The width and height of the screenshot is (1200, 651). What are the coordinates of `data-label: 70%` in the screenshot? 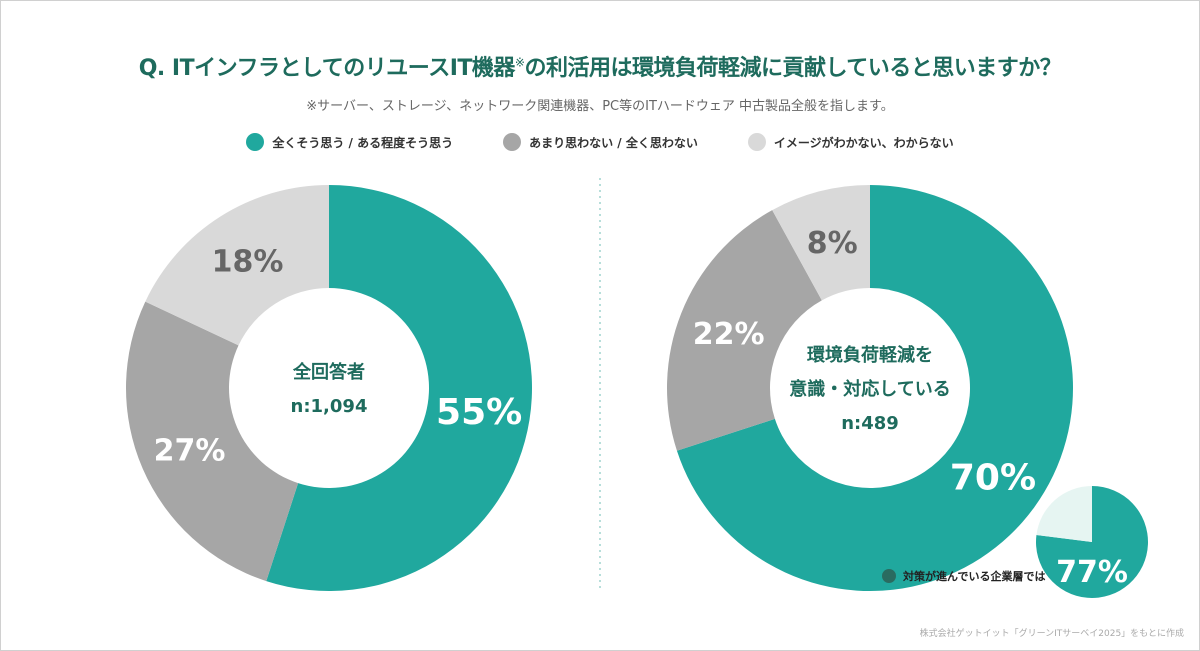 It's located at (993, 477).